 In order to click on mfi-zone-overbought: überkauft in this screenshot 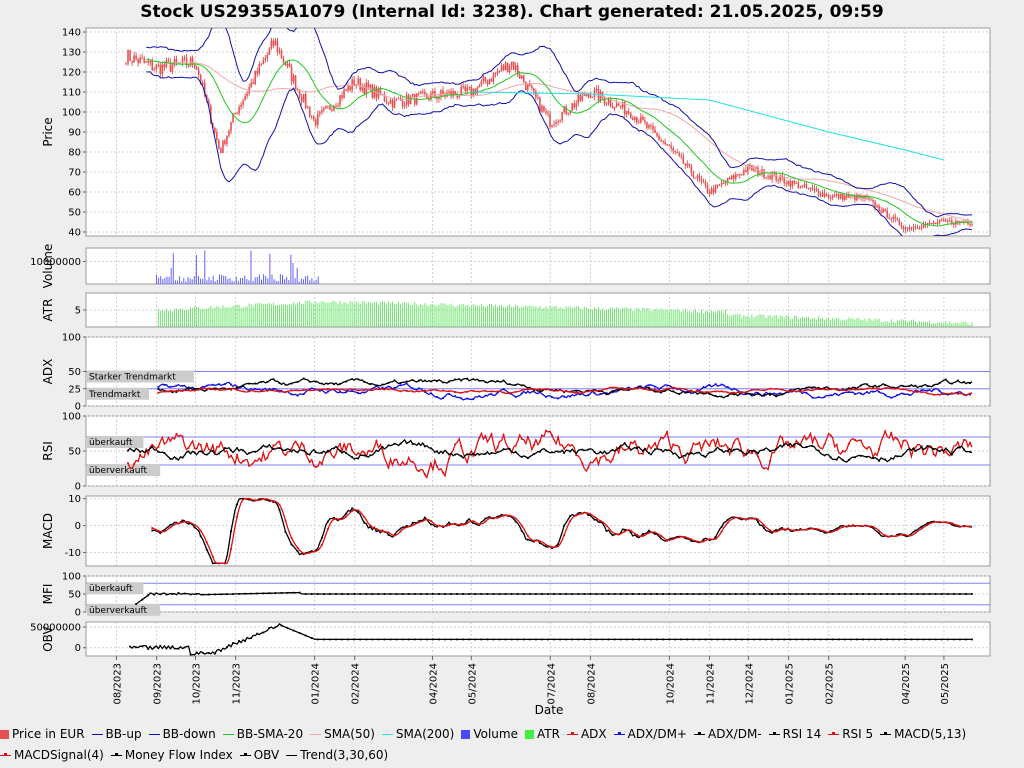, I will do `click(111, 589)`.